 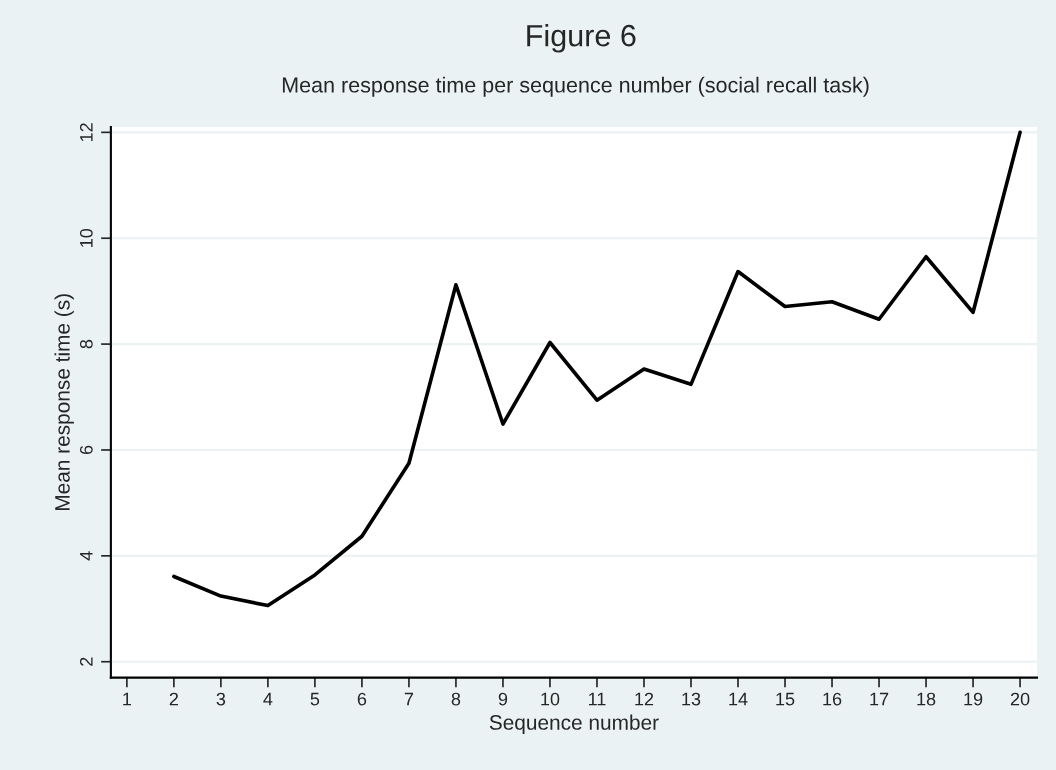 What do you see at coordinates (86, 237) in the screenshot?
I see `y-tick-label: 10` at bounding box center [86, 237].